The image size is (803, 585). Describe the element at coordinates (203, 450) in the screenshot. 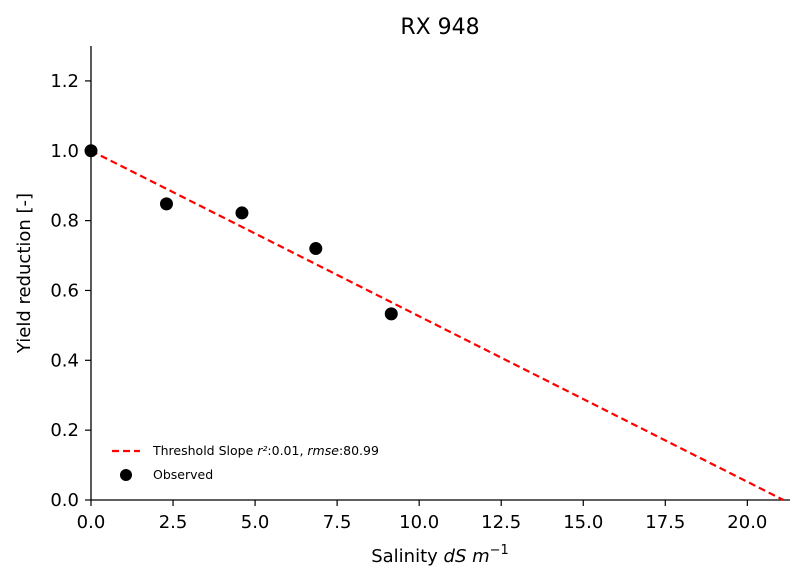

I see `legend-threshold-name: Threshold Slope` at that location.